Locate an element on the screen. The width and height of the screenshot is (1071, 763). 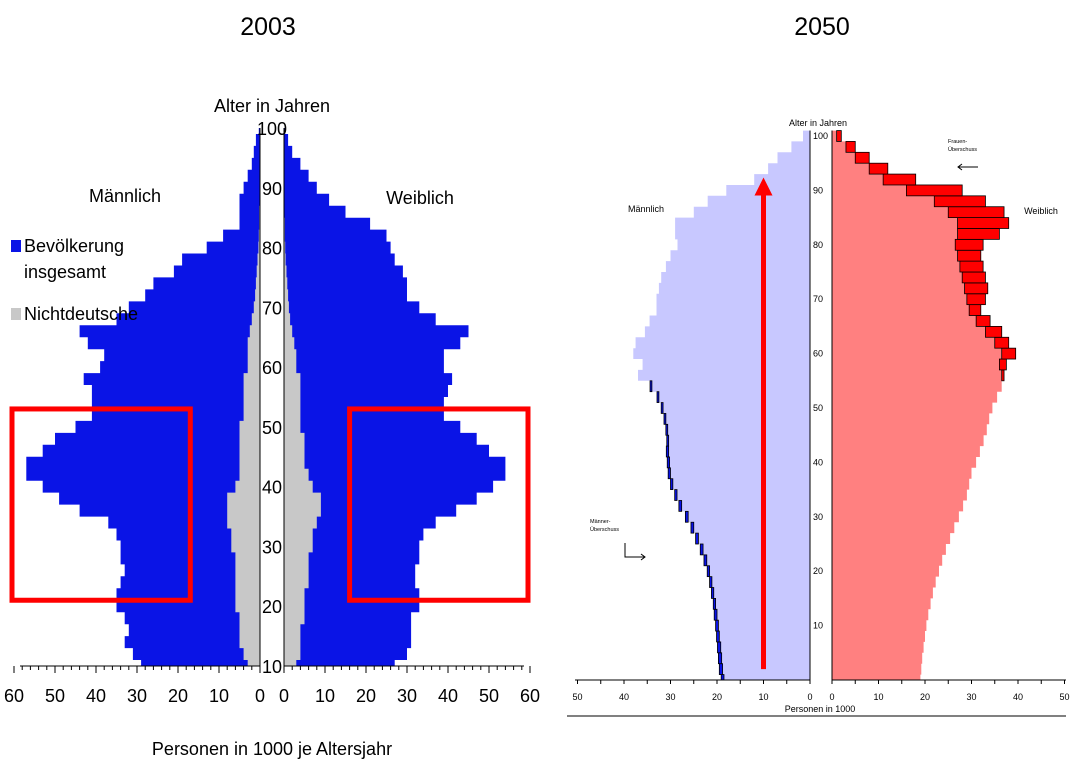
red-arrow-head-2050 is located at coordinates (763, 186).